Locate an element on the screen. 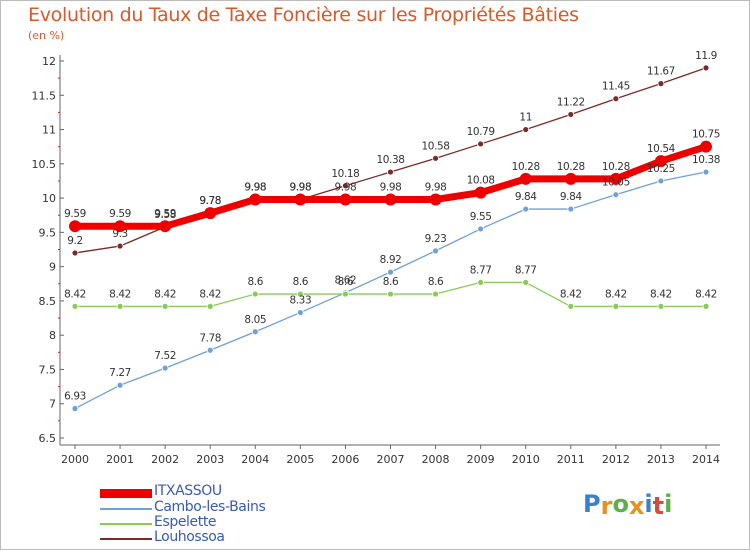 Image resolution: width=750 pixels, height=550 pixels. legend-label-espelette: Espelette is located at coordinates (185, 522).